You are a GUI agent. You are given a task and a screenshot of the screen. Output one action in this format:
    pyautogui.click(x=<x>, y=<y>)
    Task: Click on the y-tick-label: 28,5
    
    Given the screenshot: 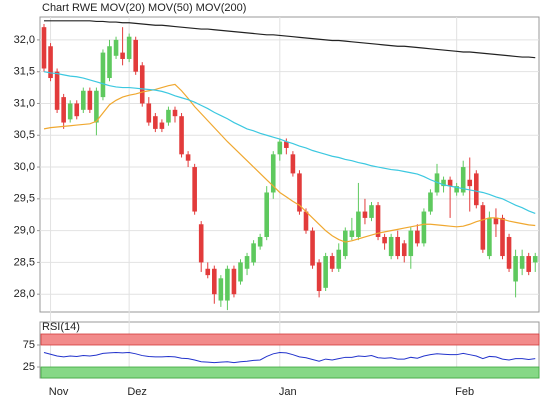 What is the action you would take?
    pyautogui.click(x=24, y=262)
    